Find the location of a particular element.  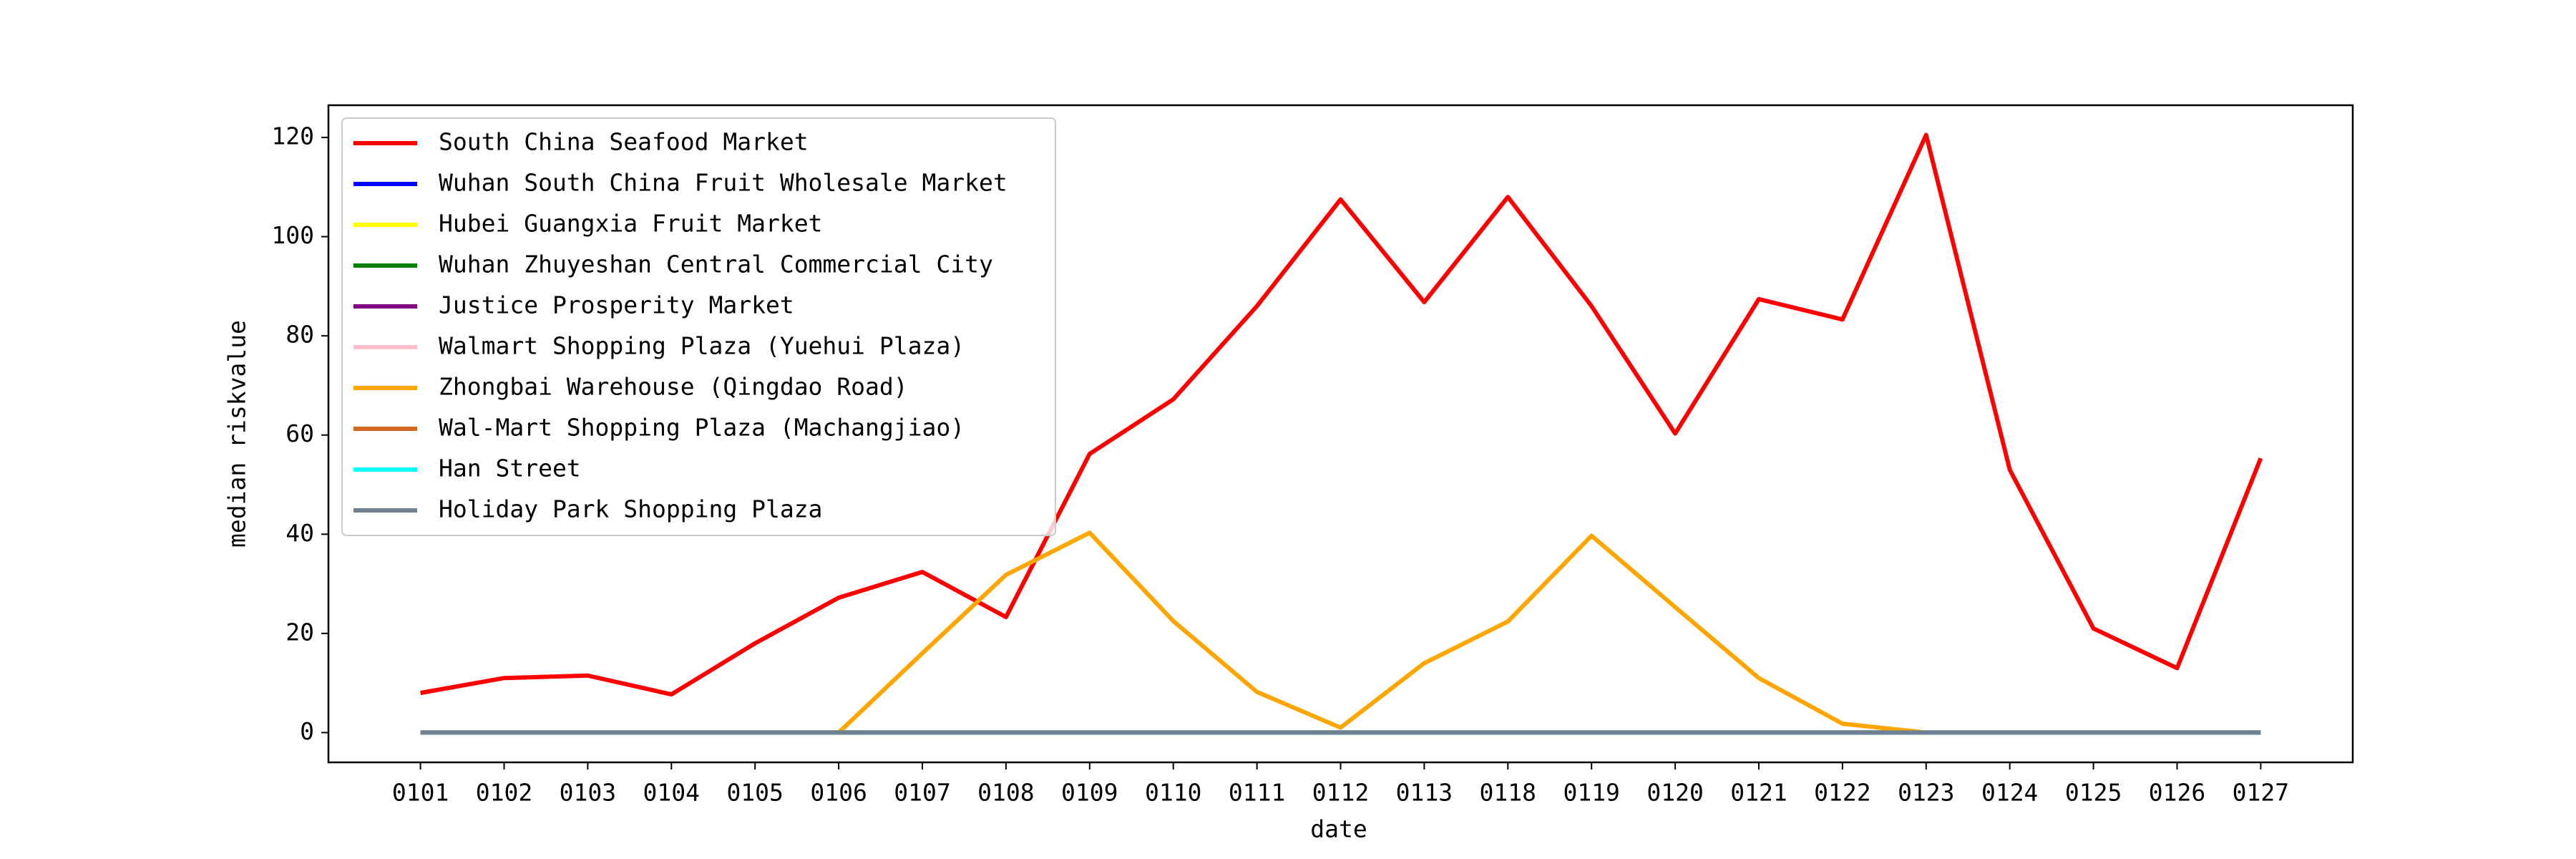

legend-label: Zhongbai Warehouse (Qingdao Road) is located at coordinates (673, 387).